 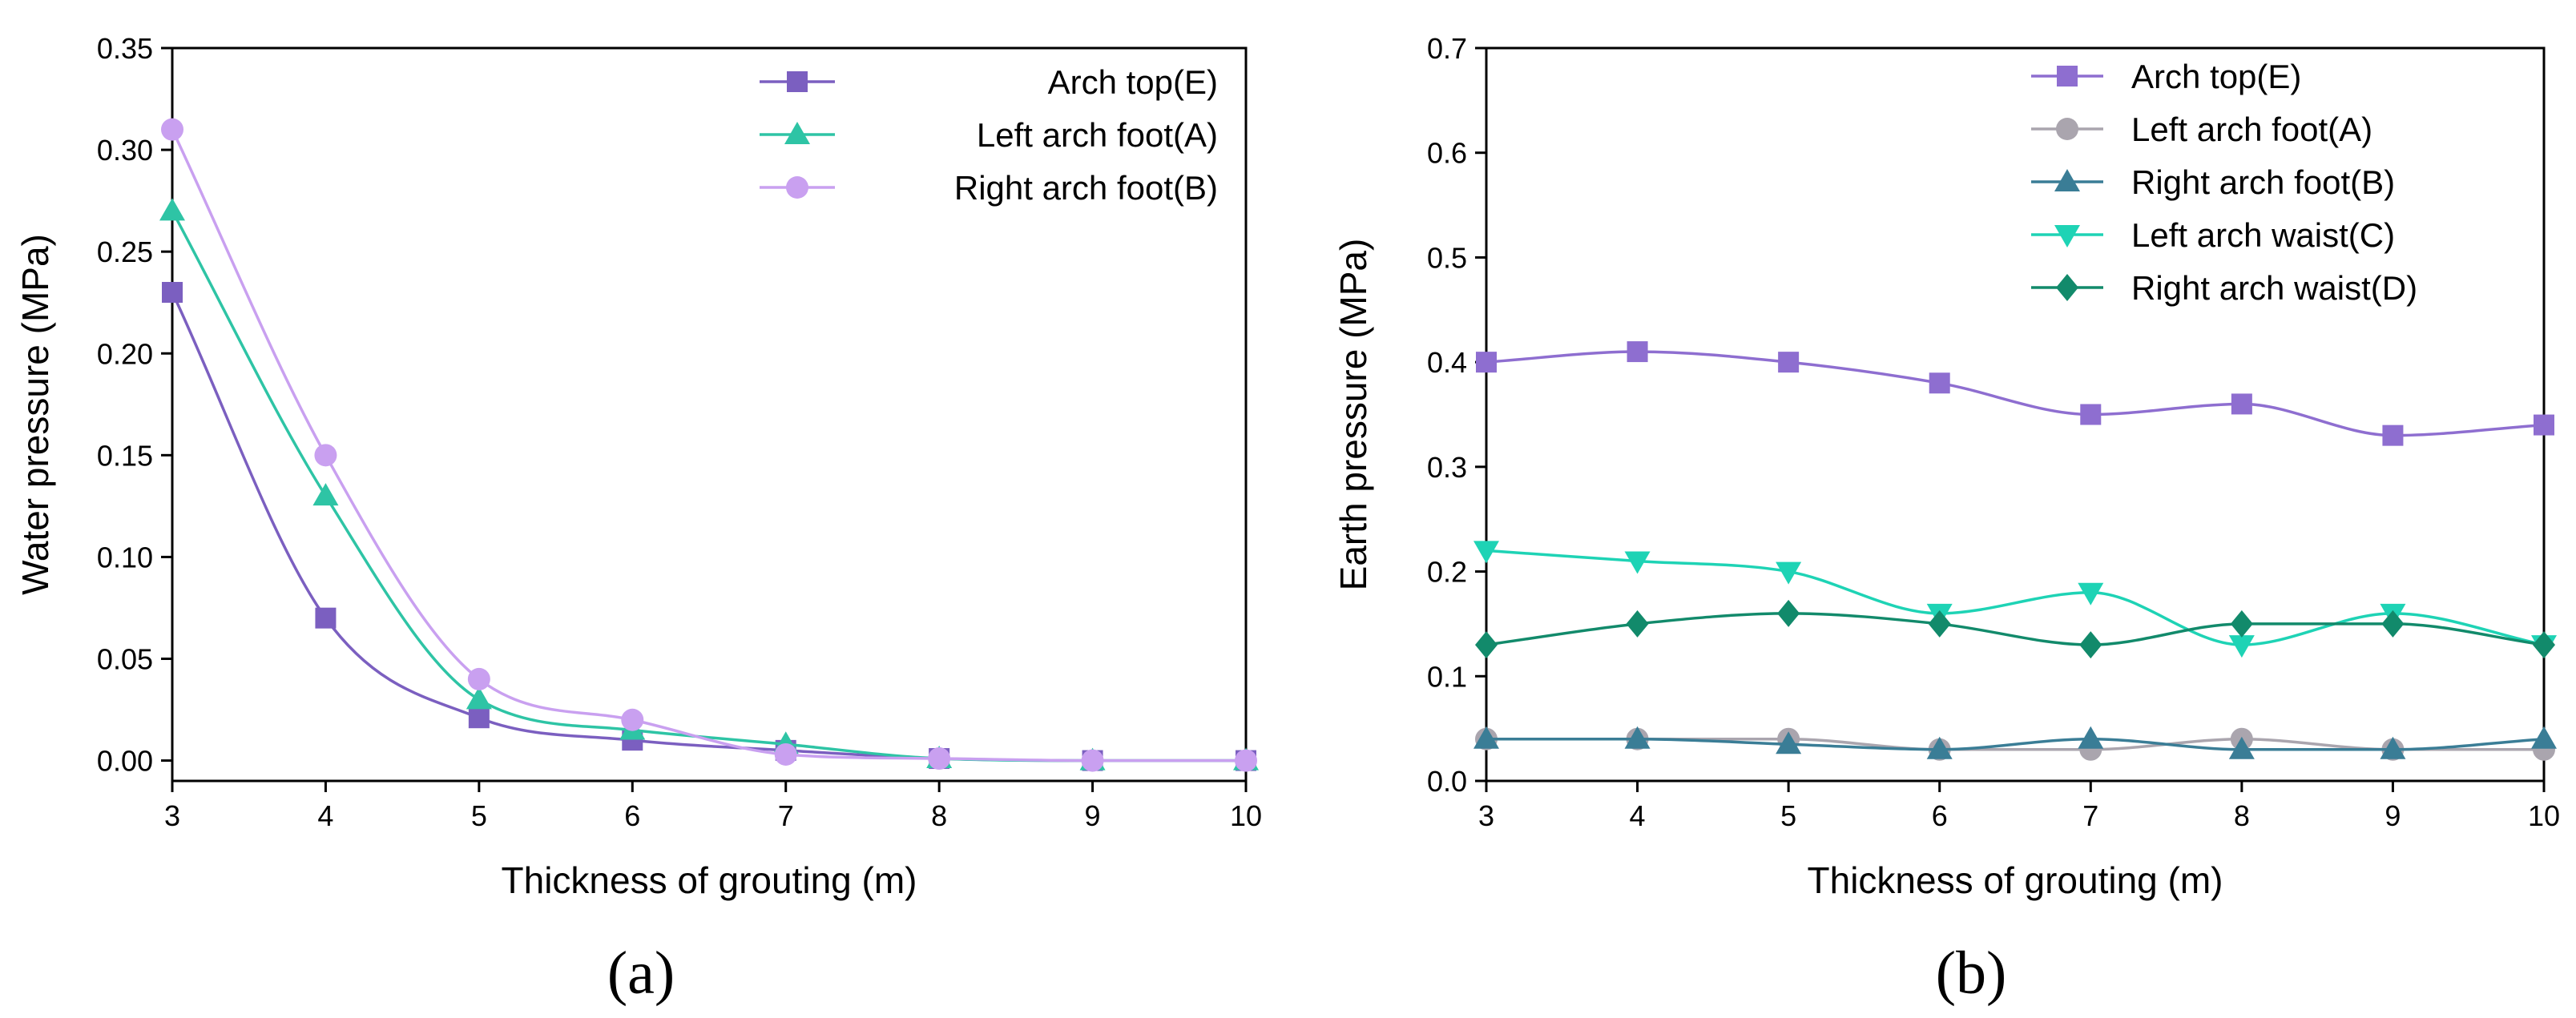 I want to click on legend-label: Left arch waist(C), so click(x=2263, y=235).